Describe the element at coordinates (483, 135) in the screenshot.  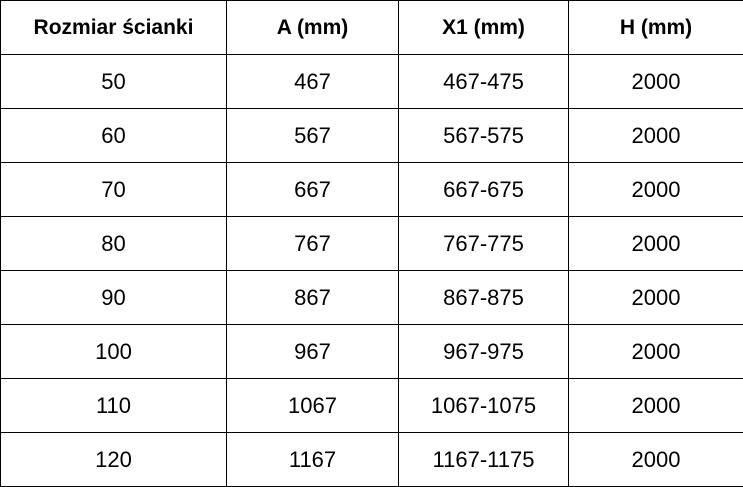
I see `cell-x1: 567-575` at that location.